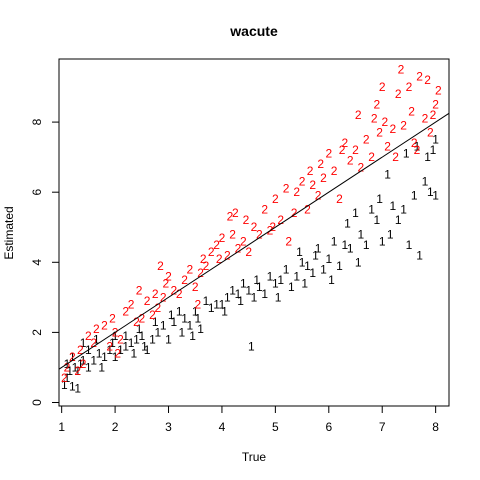  Describe the element at coordinates (275, 427) in the screenshot. I see `x-tick-label: 5` at that location.